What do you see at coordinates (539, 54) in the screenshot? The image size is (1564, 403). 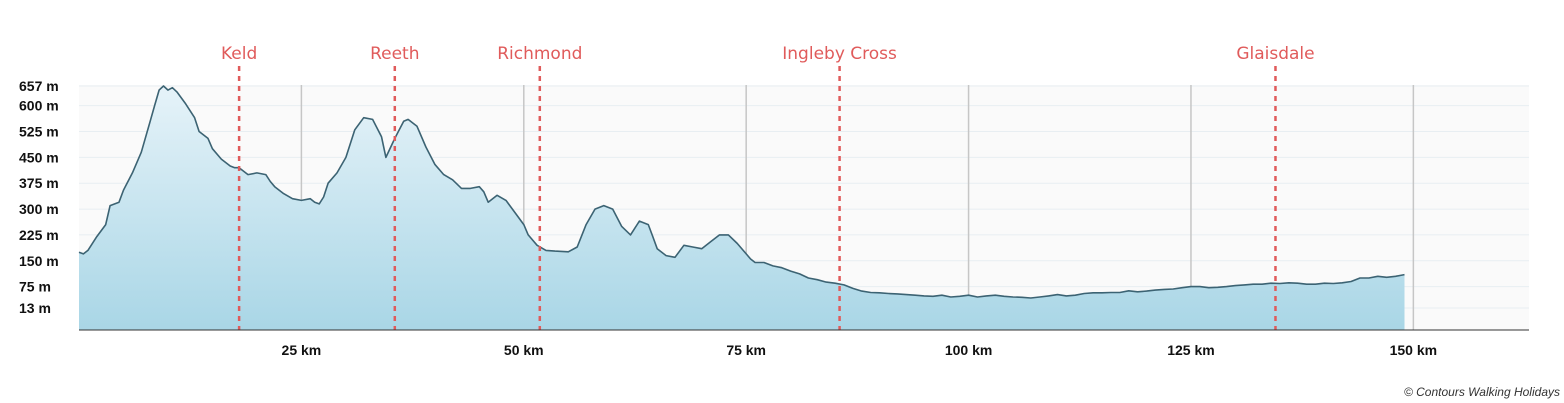 I see `town-label: Richmond` at bounding box center [539, 54].